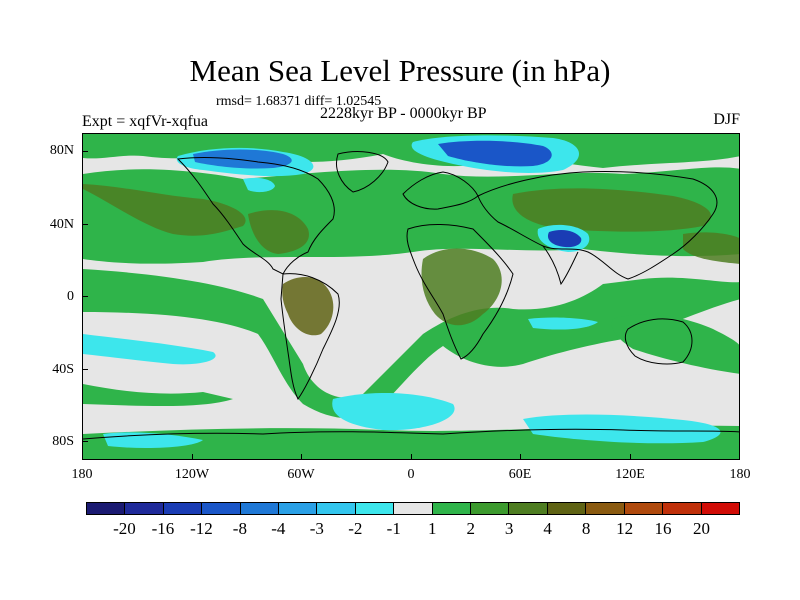 Image resolution: width=800 pixels, height=600 pixels. What do you see at coordinates (520, 474) in the screenshot?
I see `lon-label-60e: 60E` at bounding box center [520, 474].